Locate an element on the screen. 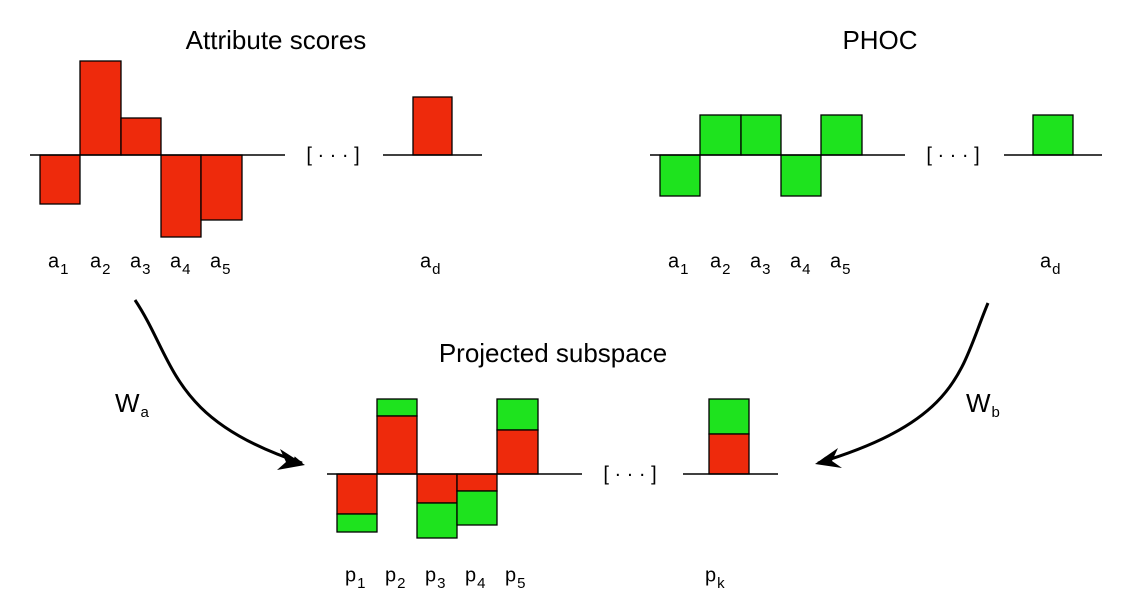 The height and width of the screenshot is (613, 1134). label-subscript: b is located at coordinates (996, 412).